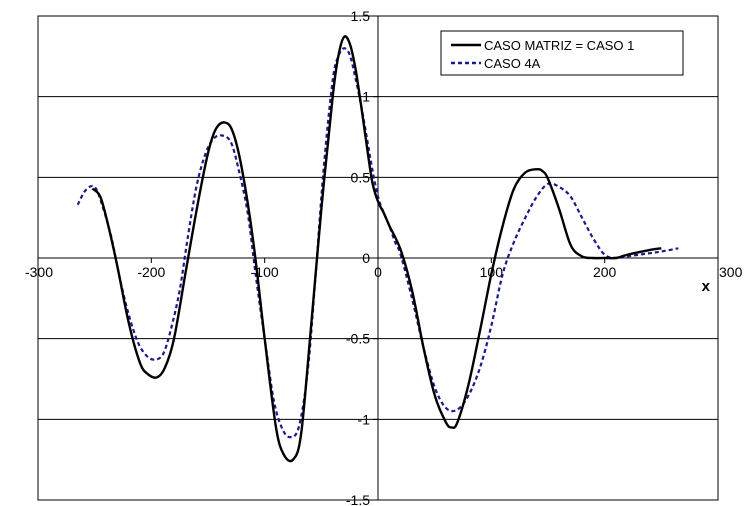 The width and height of the screenshot is (752, 506). Describe the element at coordinates (605, 272) in the screenshot. I see `x-tick-label: 200` at that location.